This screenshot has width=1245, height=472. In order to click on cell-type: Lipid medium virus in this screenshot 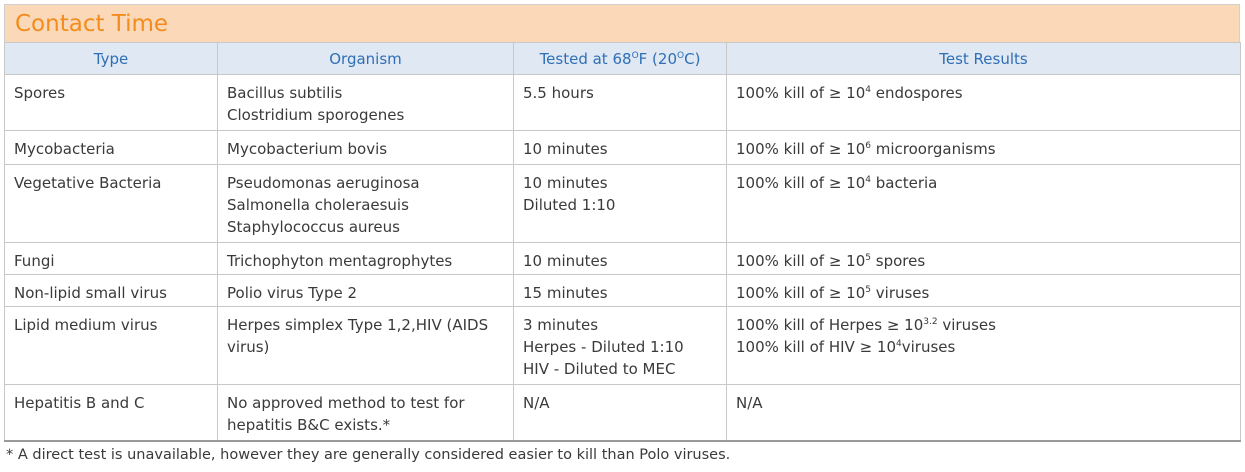, I will do `click(111, 345)`.